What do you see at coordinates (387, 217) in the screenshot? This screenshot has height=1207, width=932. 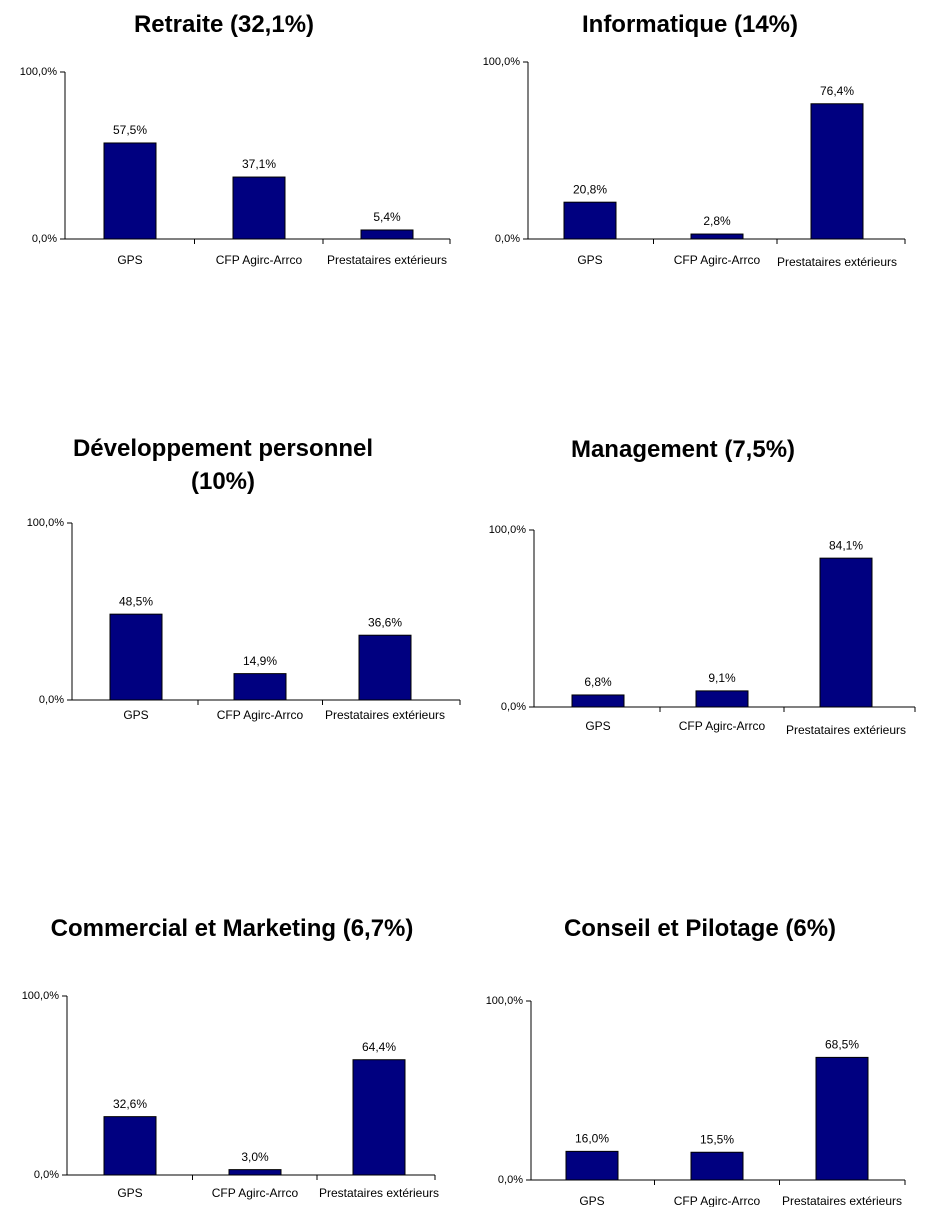 I see `value-label: 5,4%` at bounding box center [387, 217].